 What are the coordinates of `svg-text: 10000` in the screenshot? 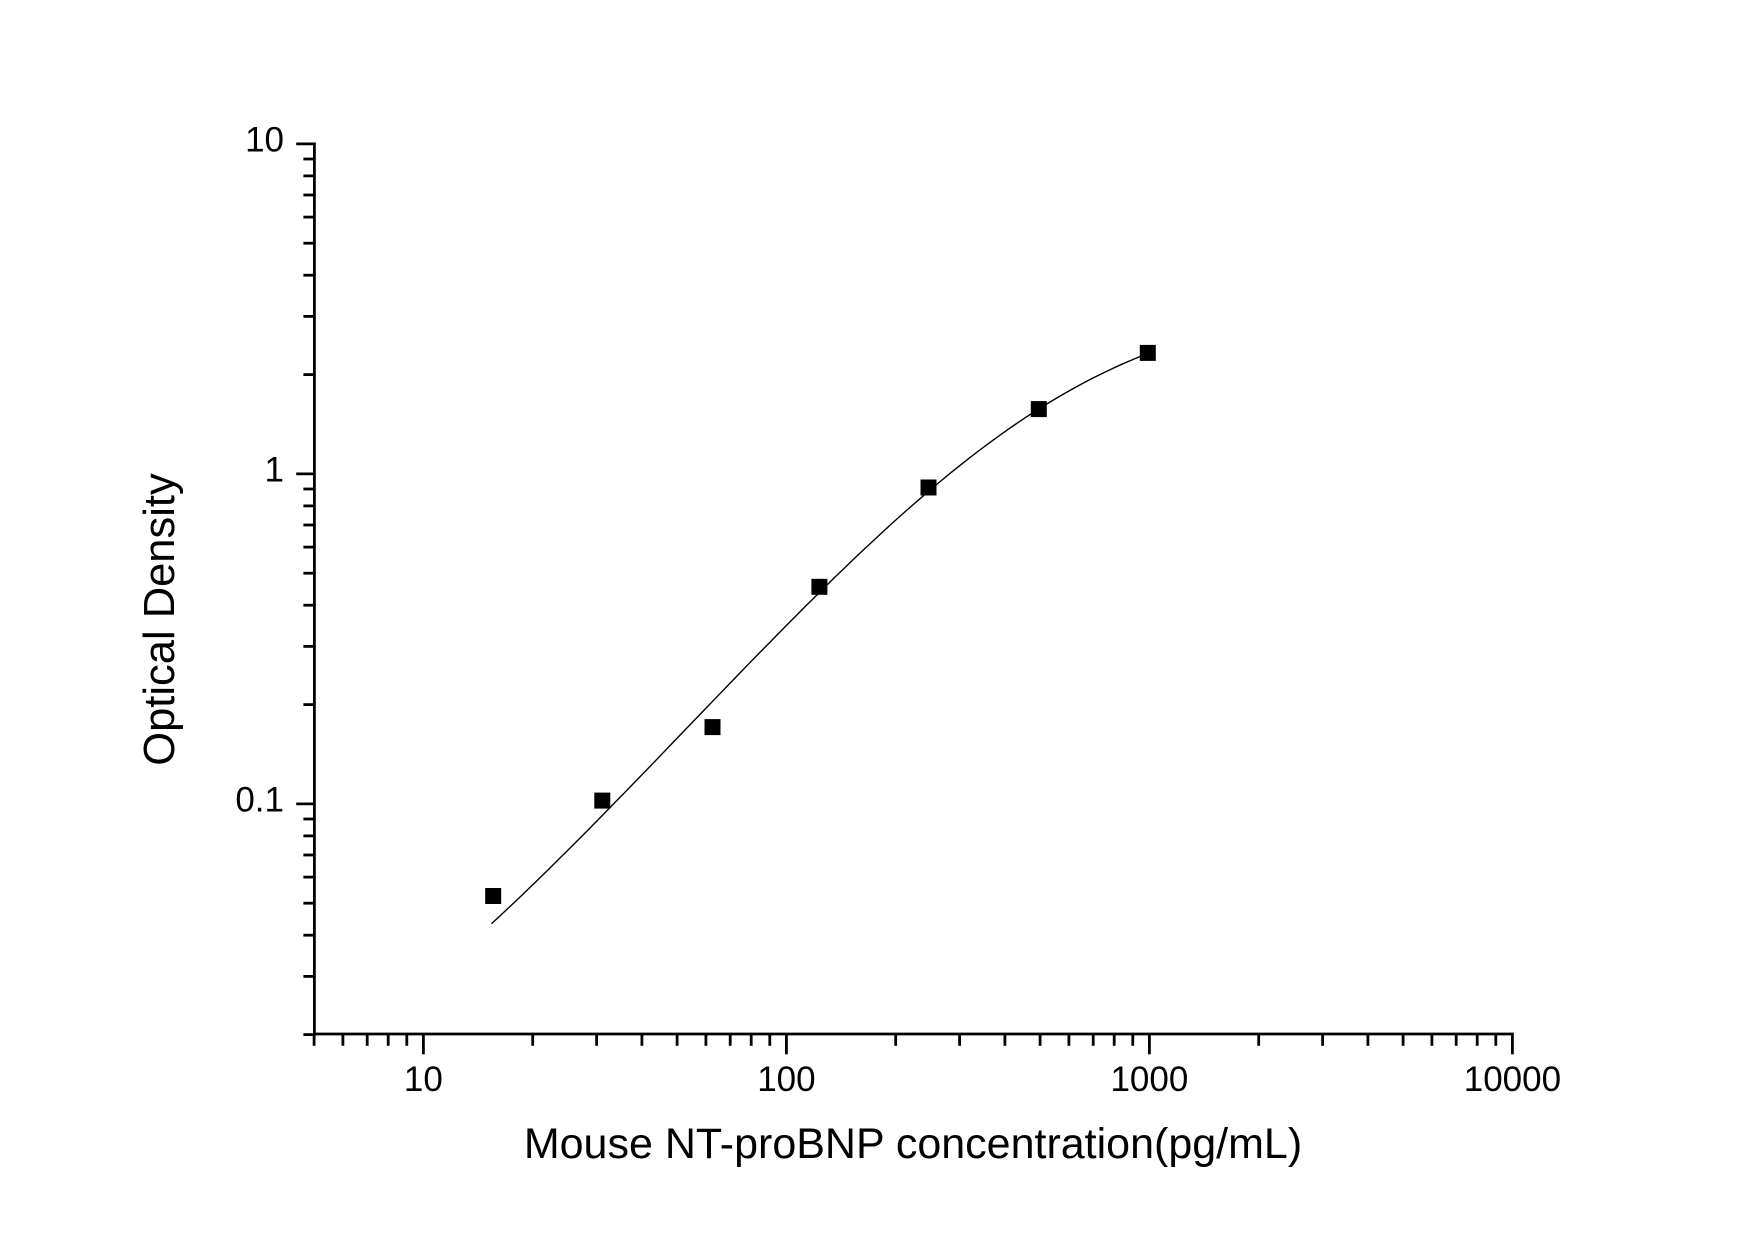 It's located at (1512, 1079).